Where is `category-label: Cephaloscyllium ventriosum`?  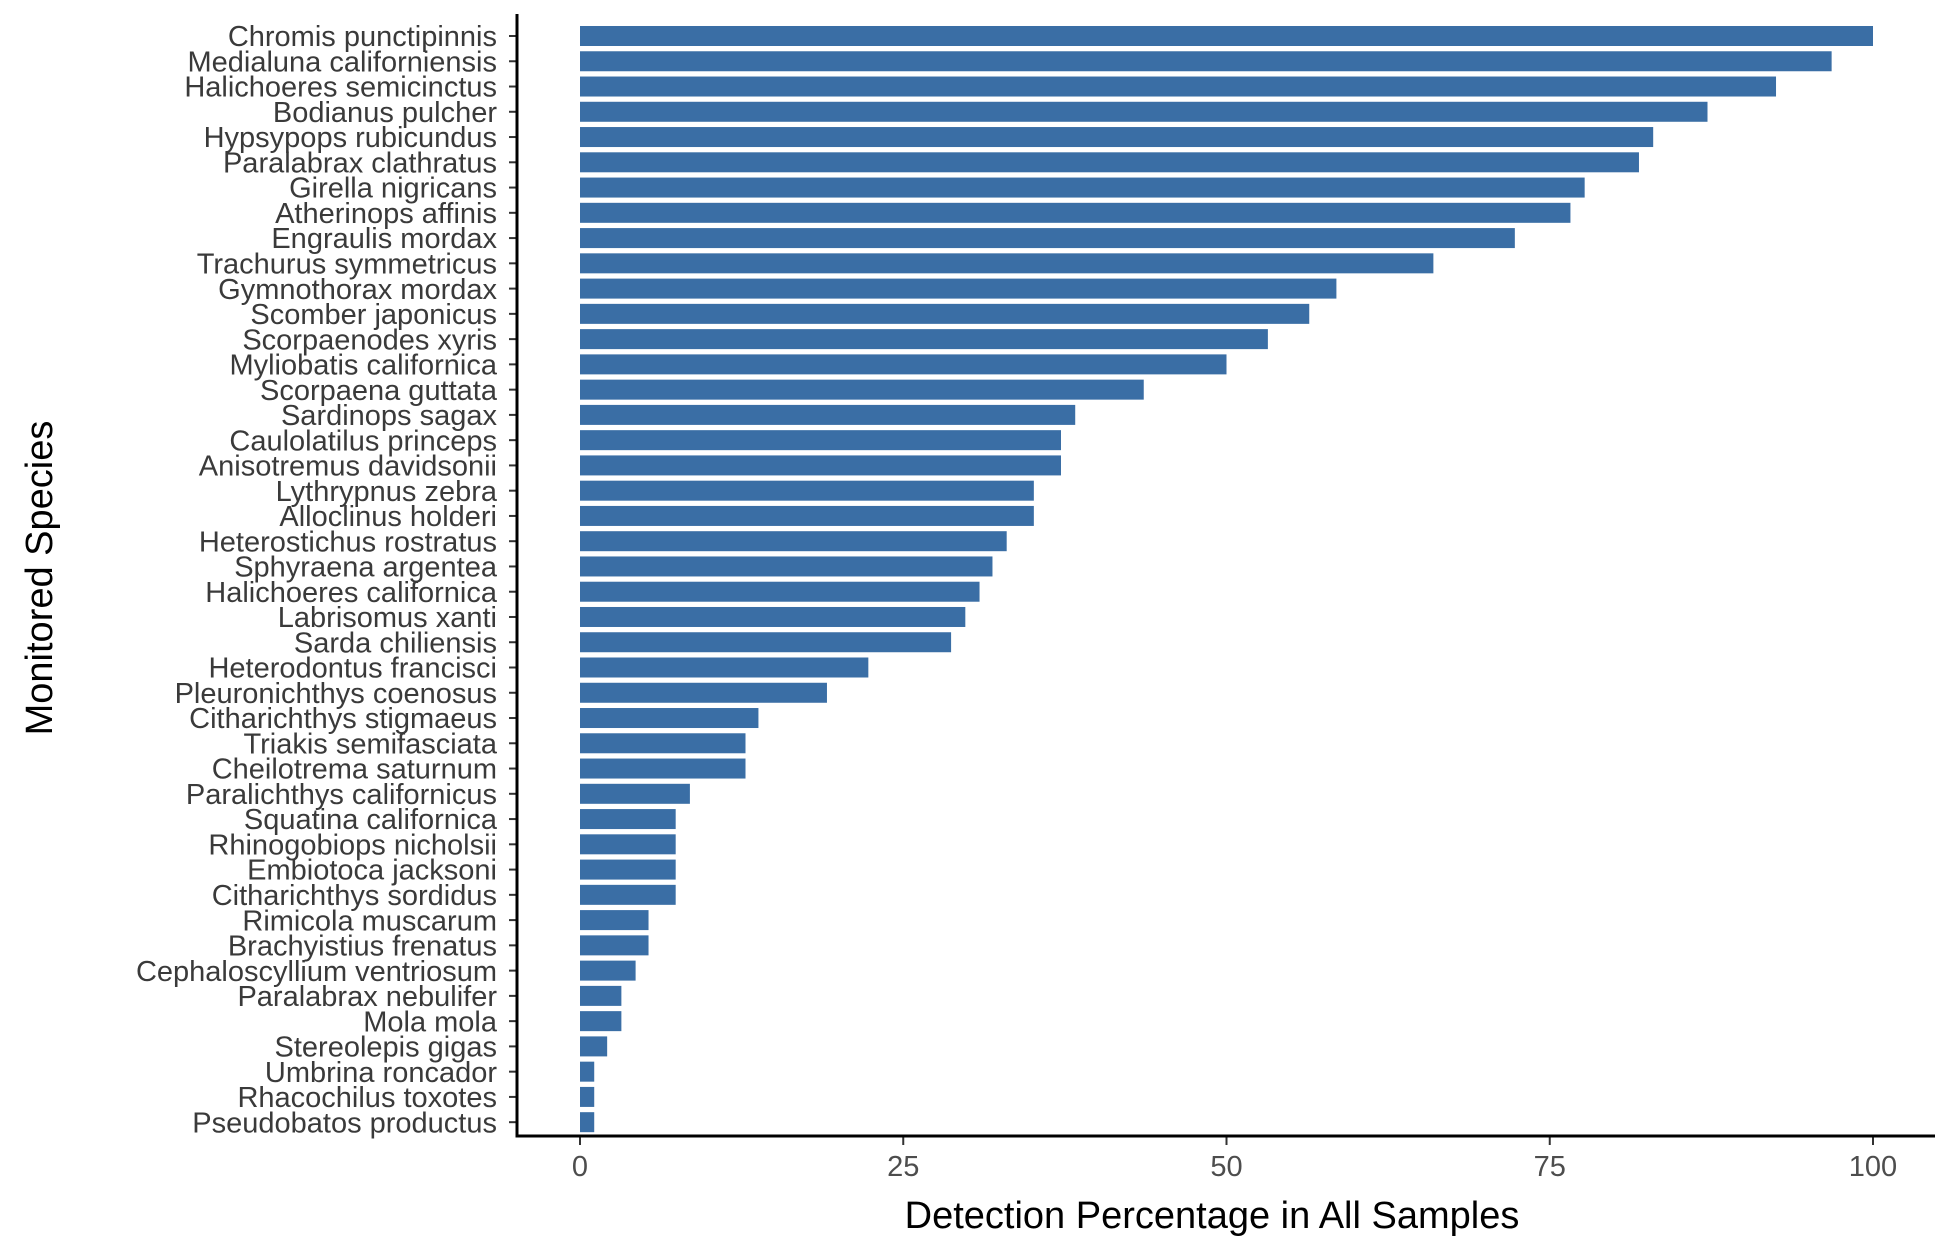
category-label: Cephaloscyllium ventriosum is located at coordinates (316, 972).